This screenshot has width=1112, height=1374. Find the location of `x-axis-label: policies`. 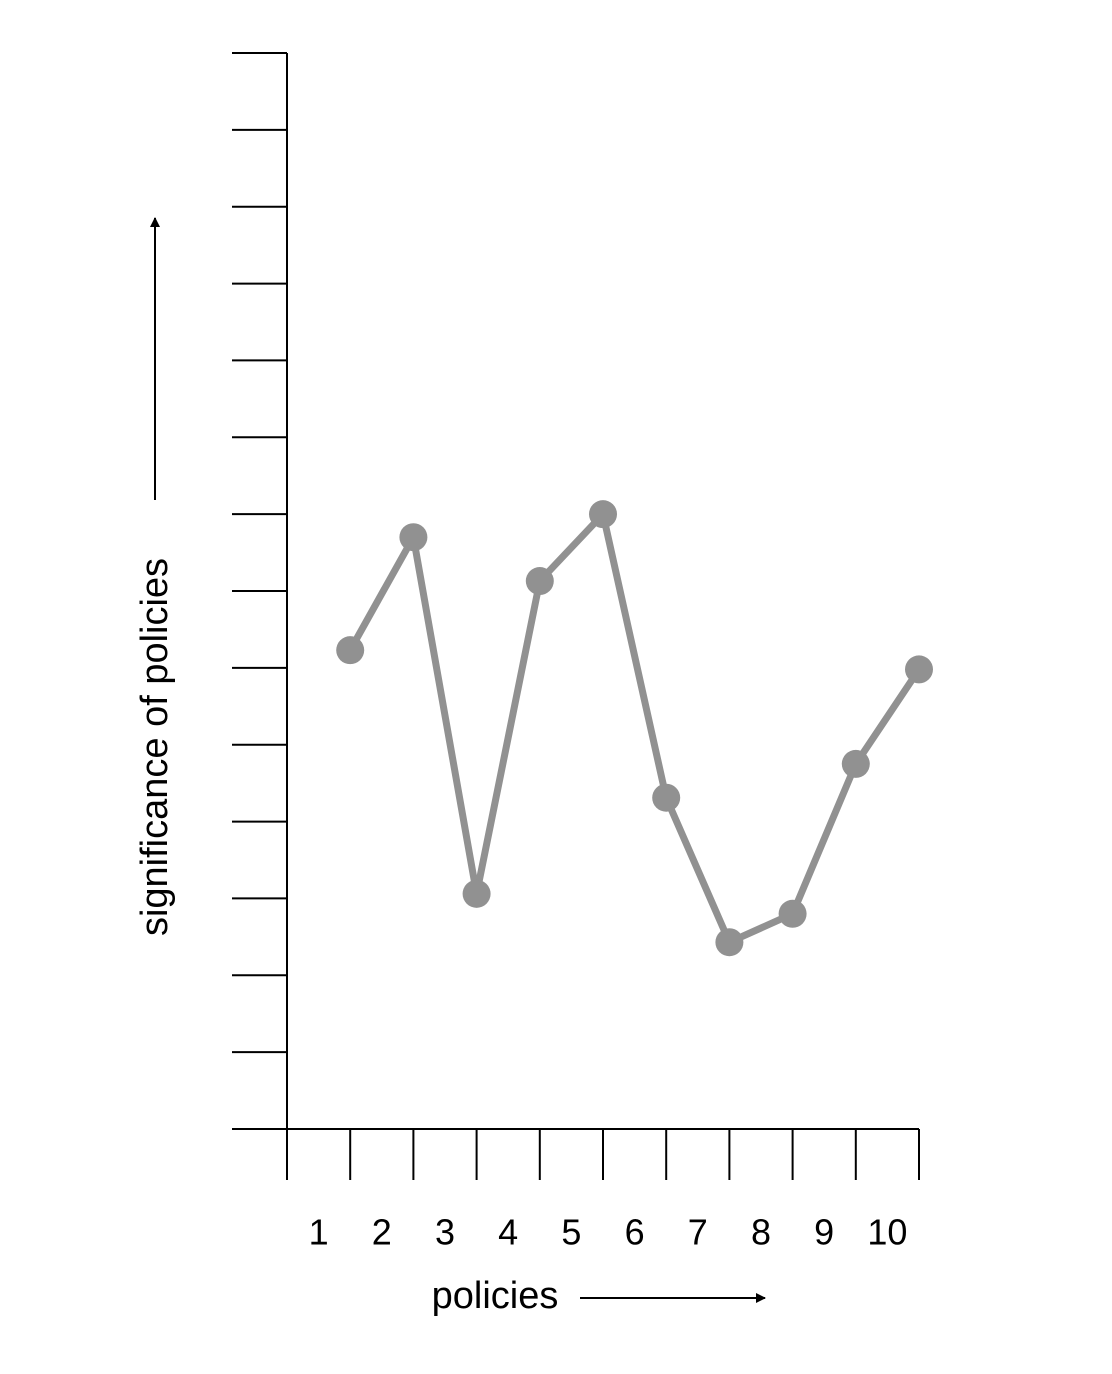

x-axis-label: policies is located at coordinates (495, 1296).